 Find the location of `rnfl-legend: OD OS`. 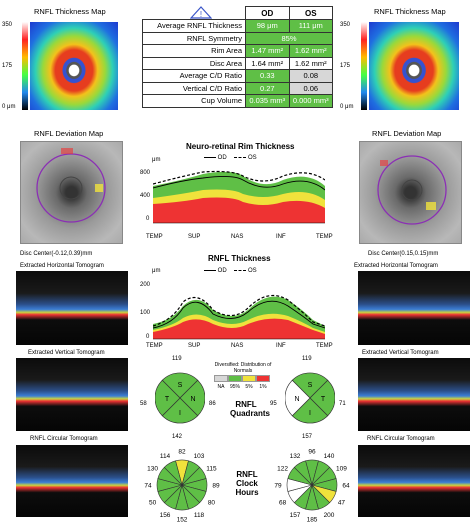

rnfl-legend: OD OS is located at coordinates (230, 271).